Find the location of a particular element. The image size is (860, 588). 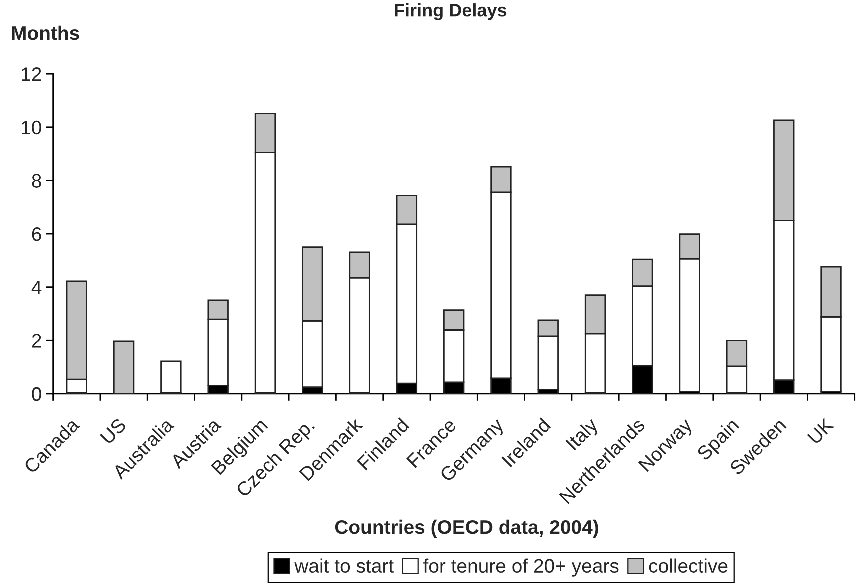

y-axis-title: Months is located at coordinates (46, 33).